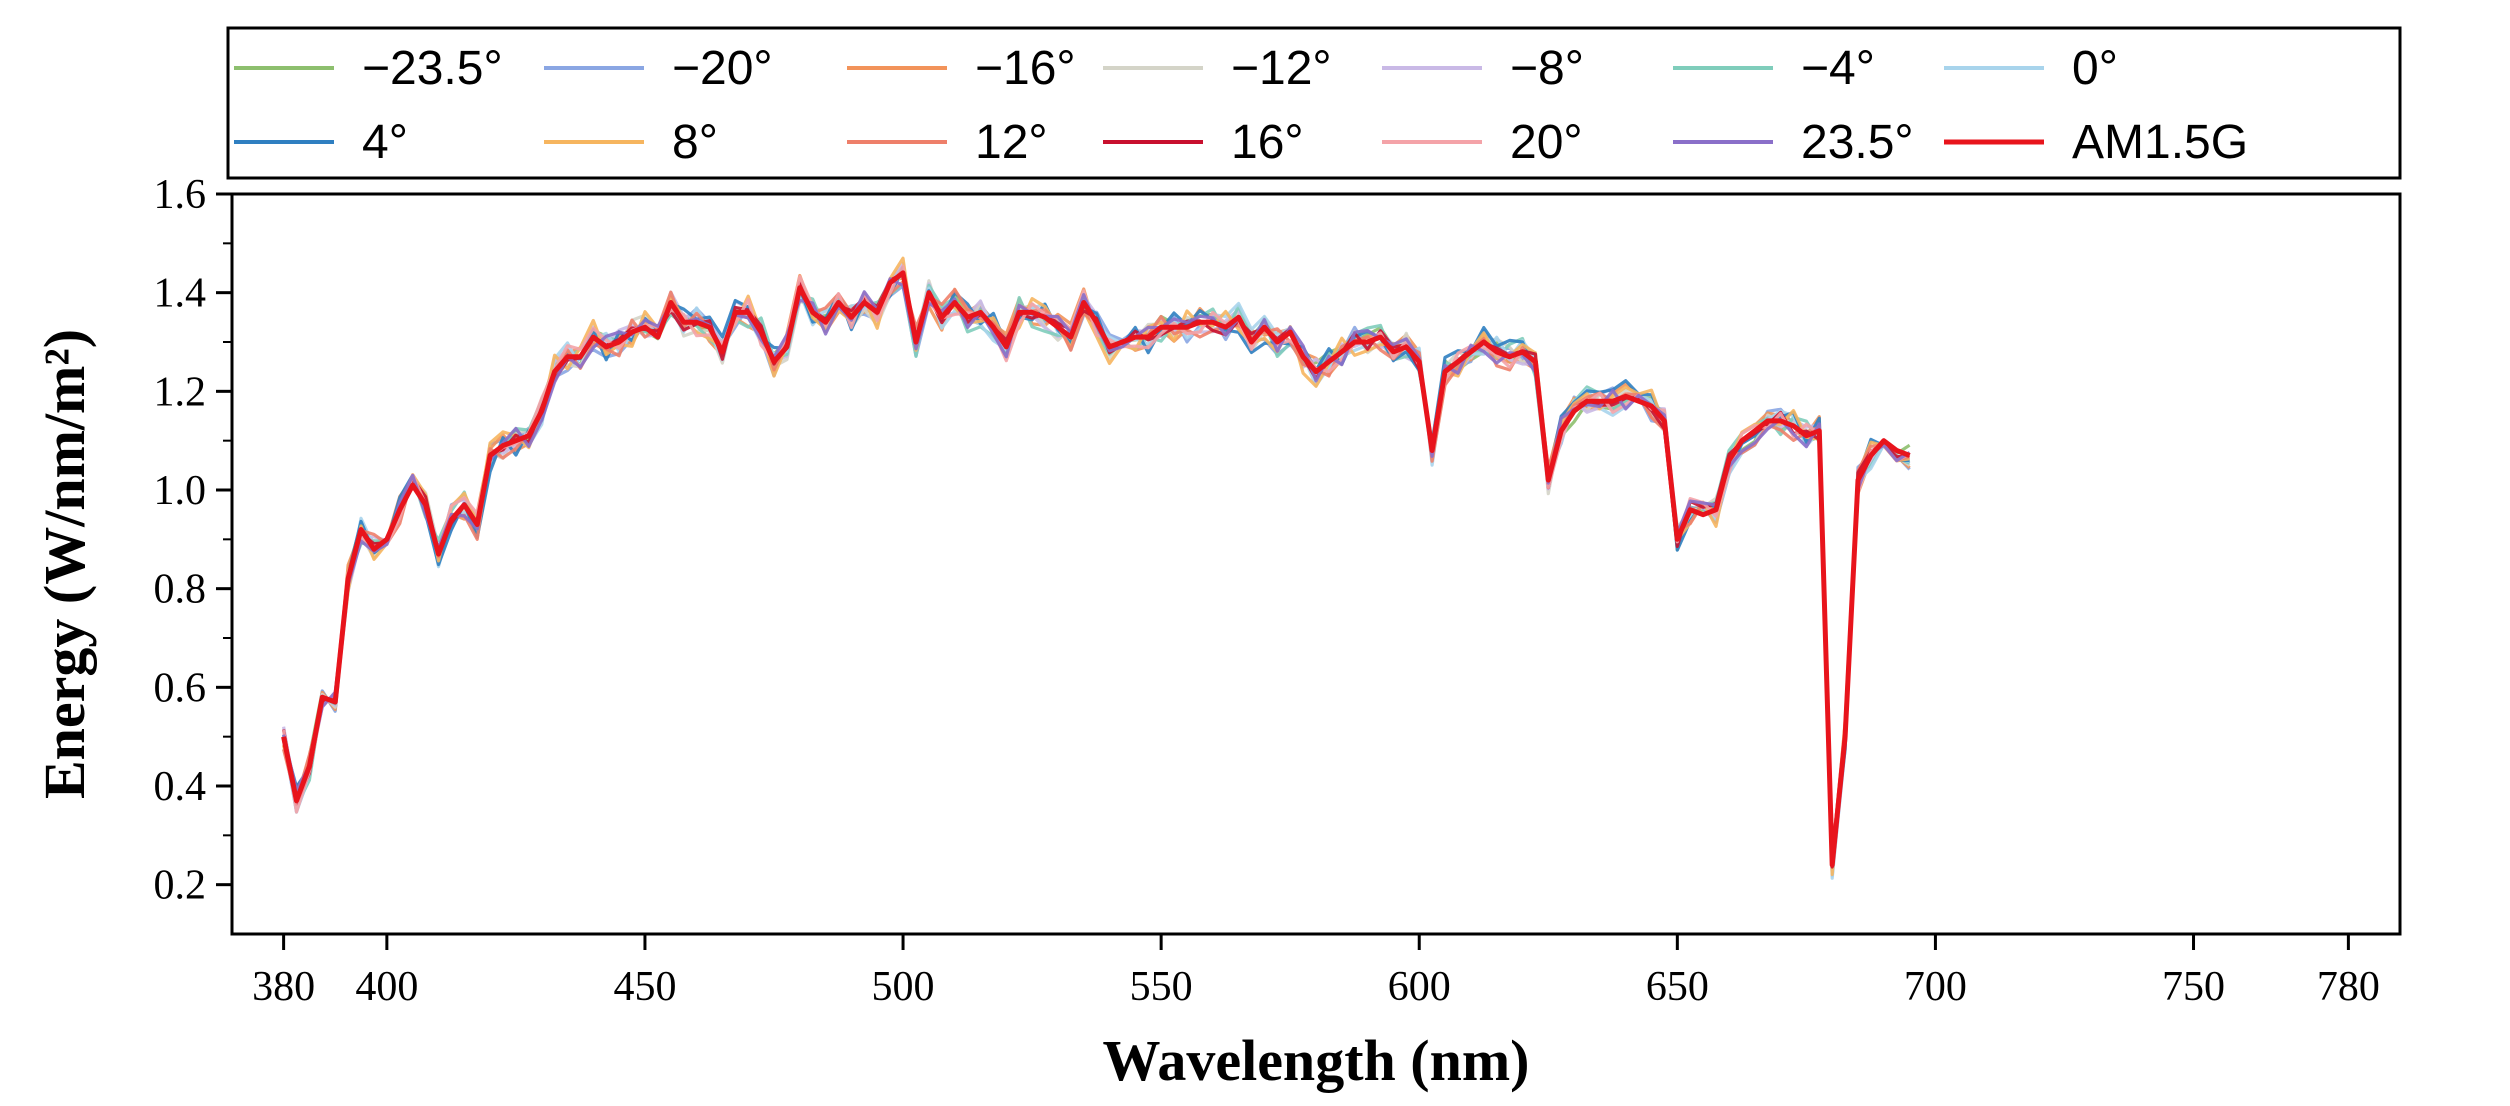 The image size is (2510, 1106). What do you see at coordinates (722, 68) in the screenshot?
I see `legend-label: −20°` at bounding box center [722, 68].